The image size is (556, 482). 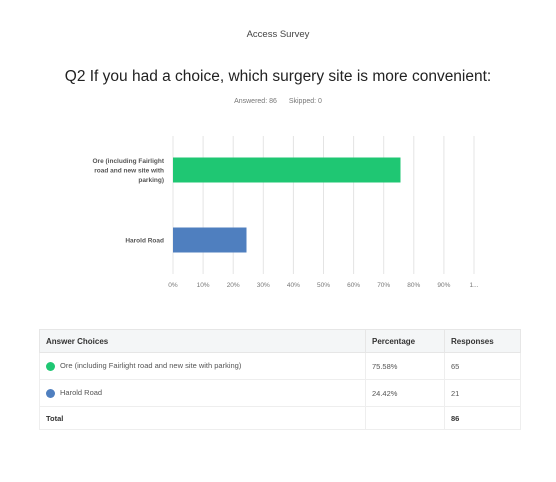 I want to click on percentage-cell: 24.42%, so click(x=405, y=393).